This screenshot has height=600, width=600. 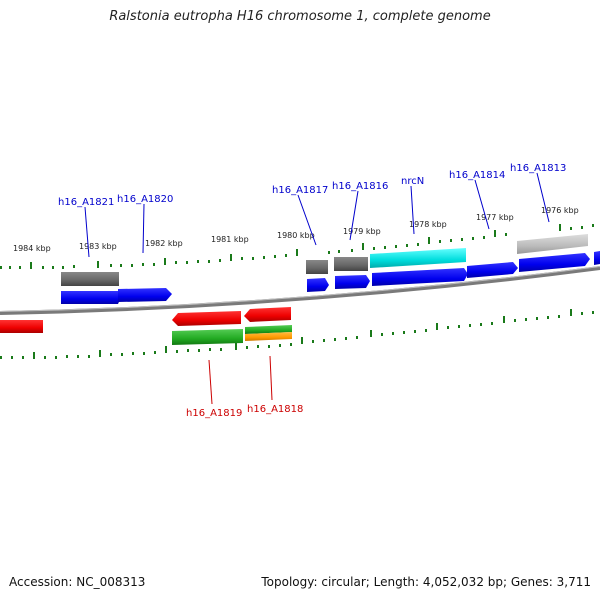 What do you see at coordinates (412, 181) in the screenshot?
I see `gene-label: nrcN` at bounding box center [412, 181].